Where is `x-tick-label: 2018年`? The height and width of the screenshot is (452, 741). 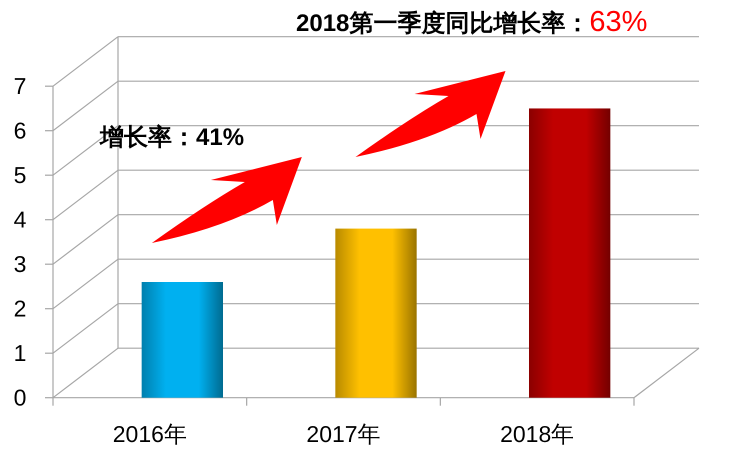
x-tick-label: 2018年 is located at coordinates (537, 434).